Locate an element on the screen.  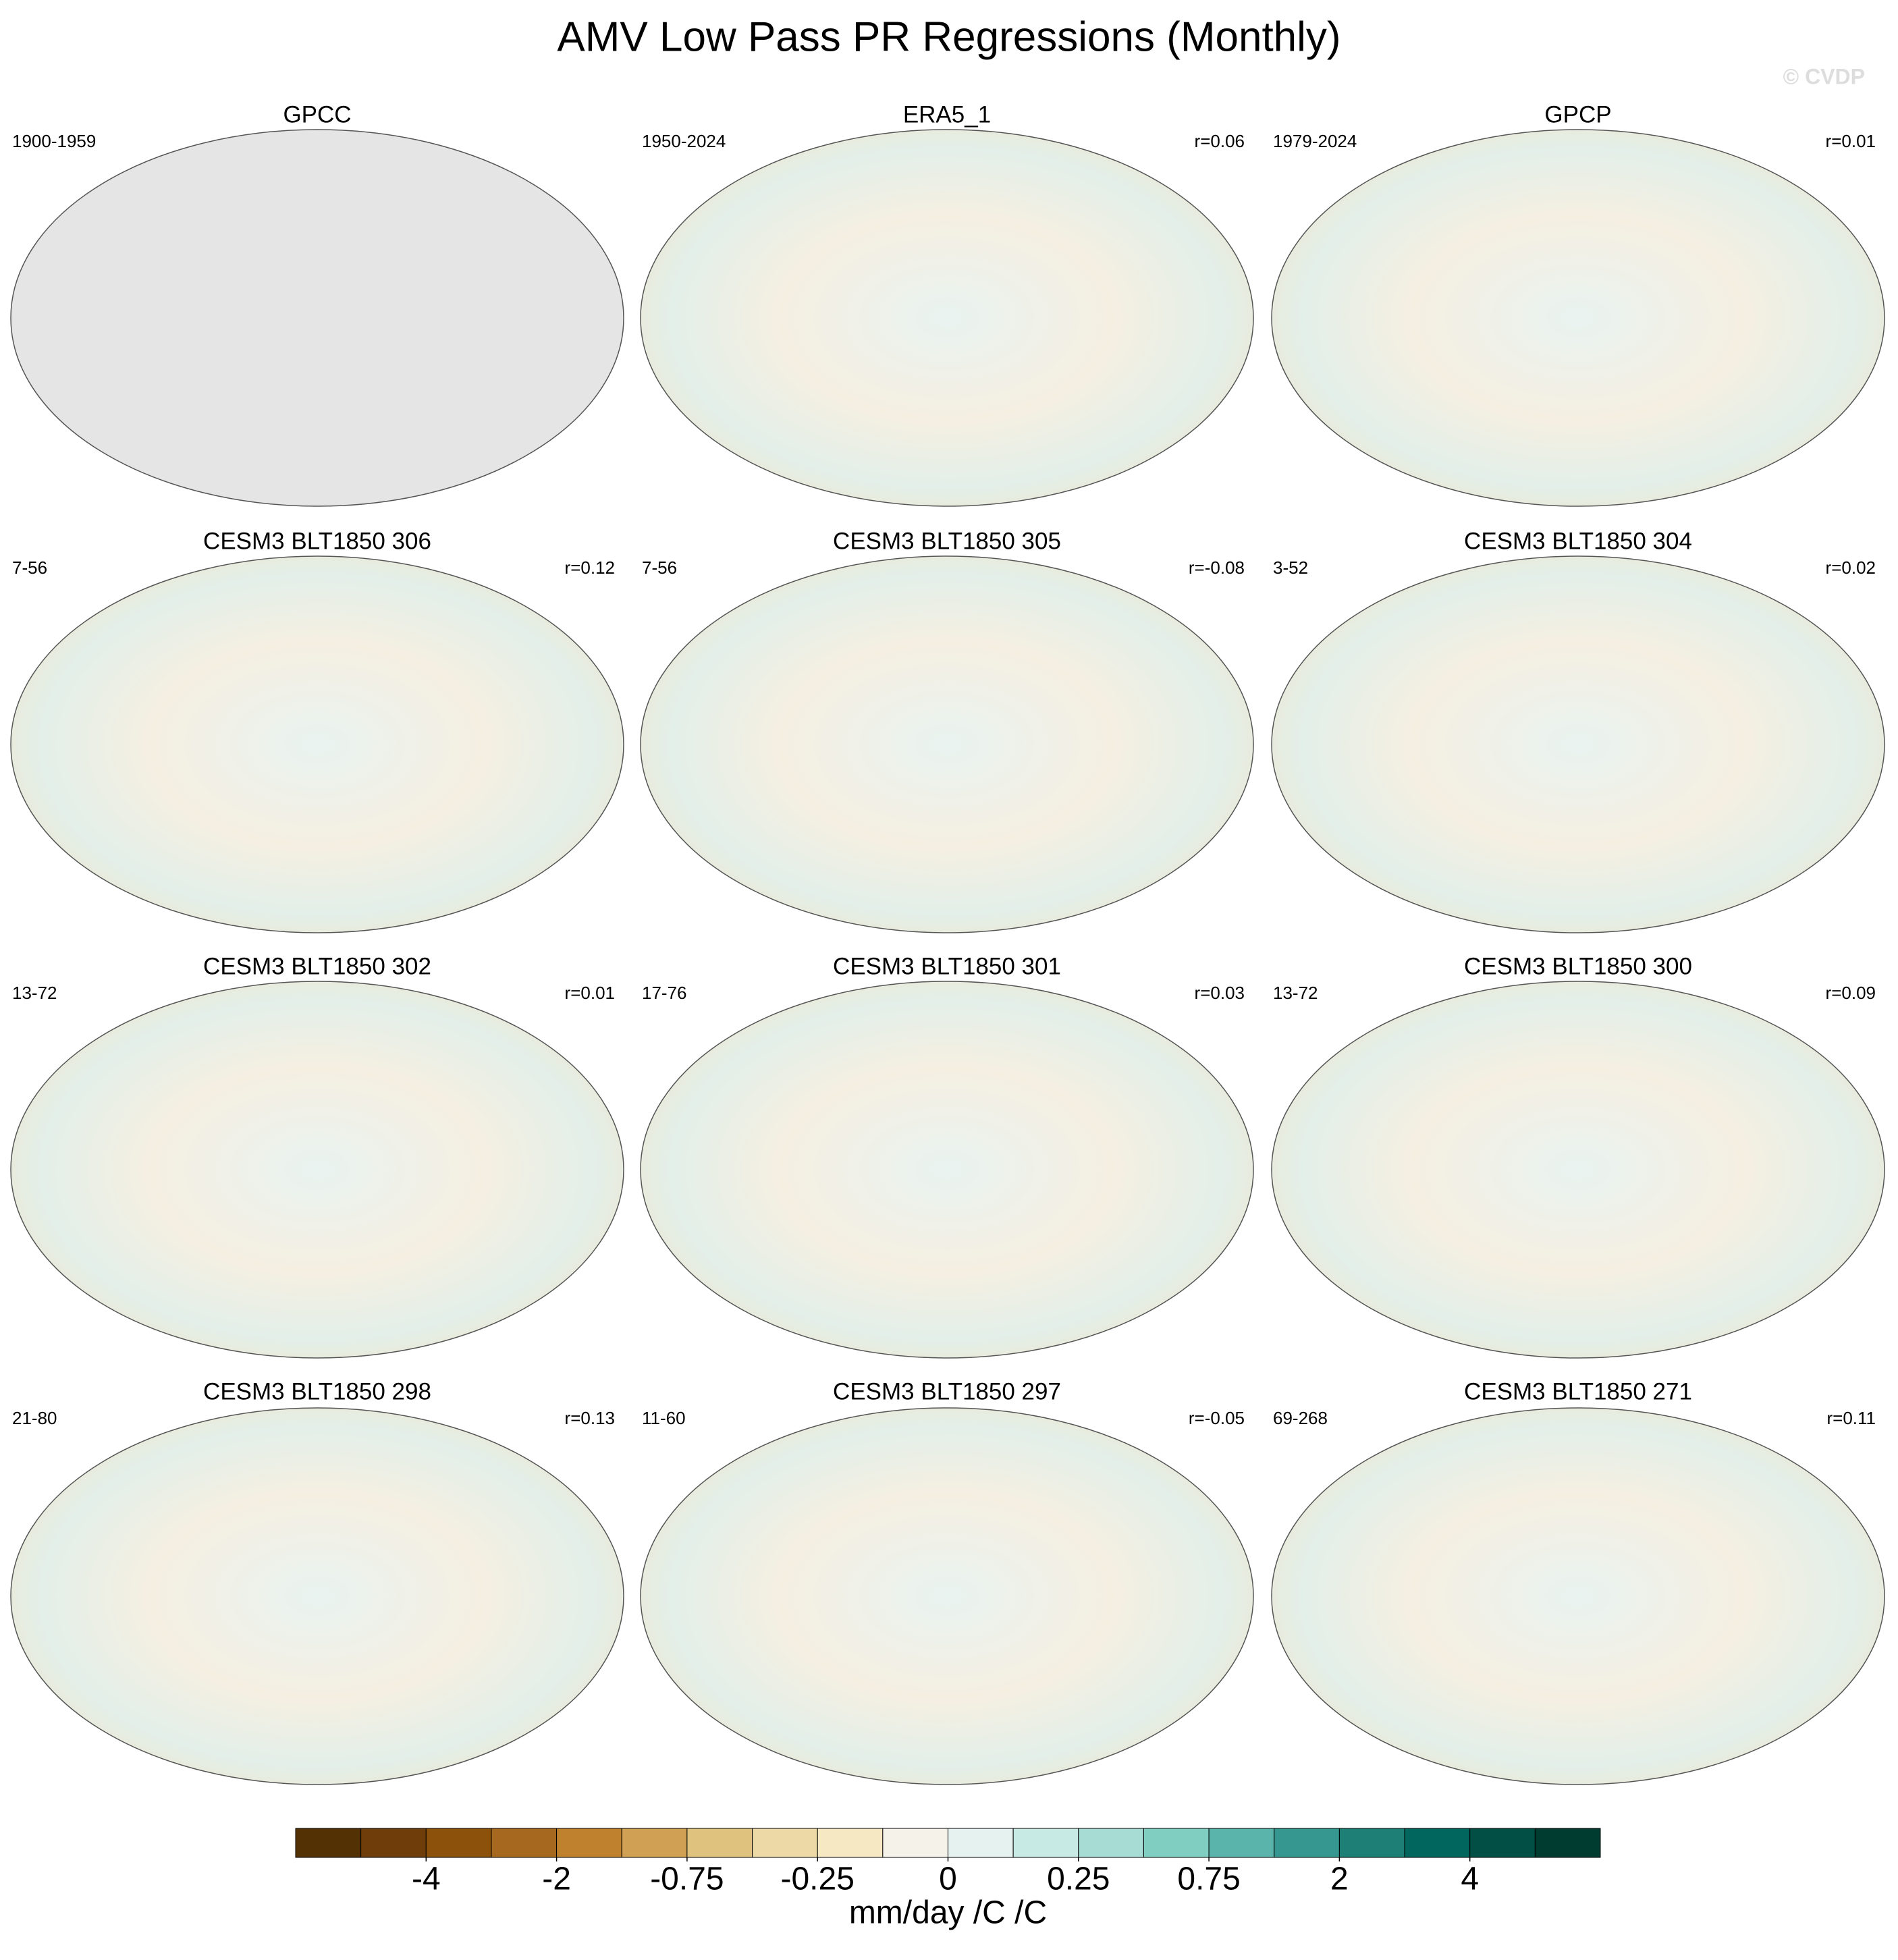
panel-title: CESM3 BLT1850 297 is located at coordinates (947, 1391).